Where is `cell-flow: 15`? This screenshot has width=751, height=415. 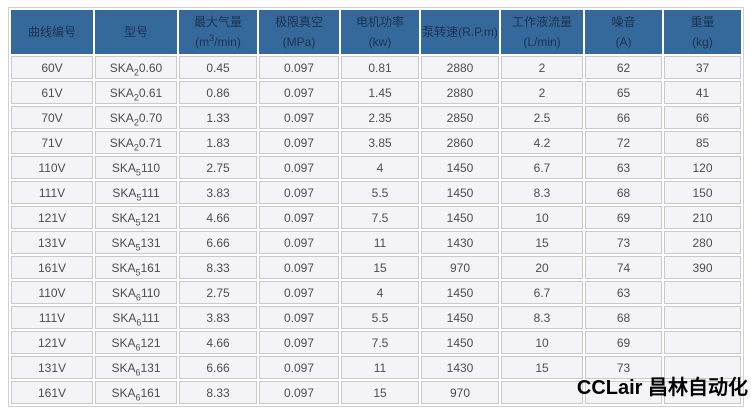
cell-flow: 15 is located at coordinates (542, 242).